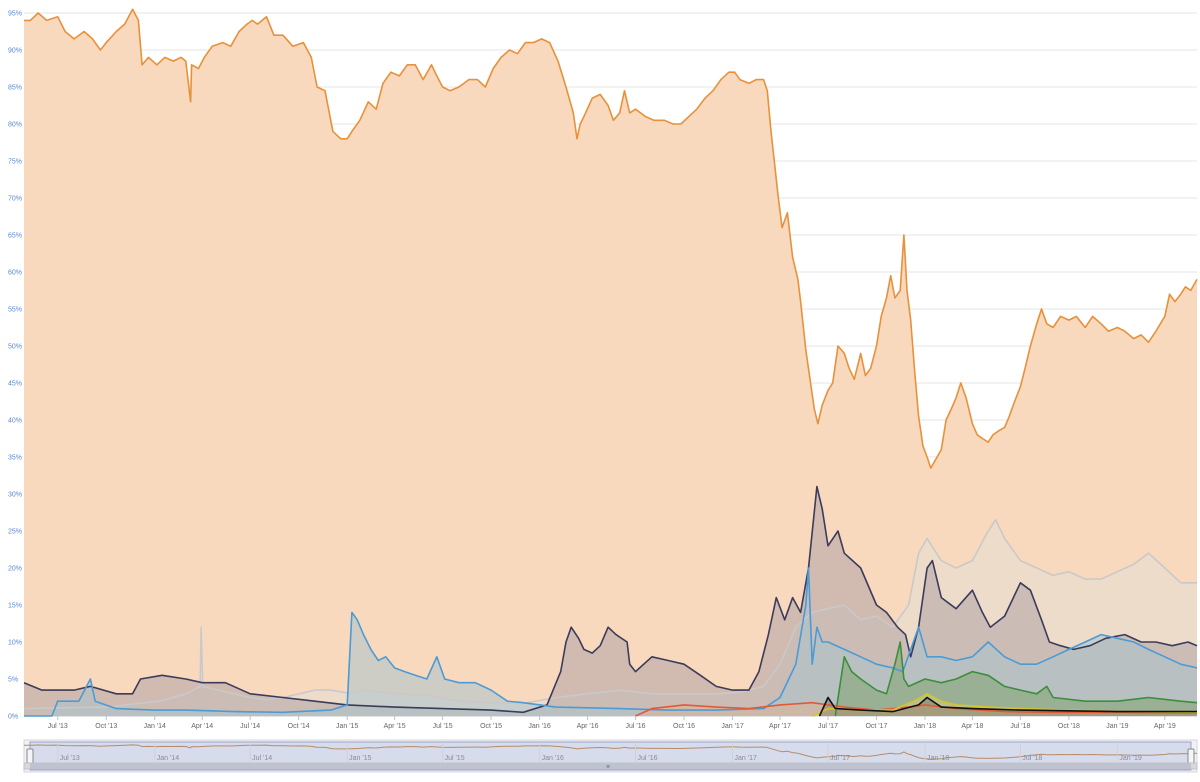  What do you see at coordinates (1032, 758) in the screenshot?
I see `navigator-tick-label: Jul '18` at bounding box center [1032, 758].